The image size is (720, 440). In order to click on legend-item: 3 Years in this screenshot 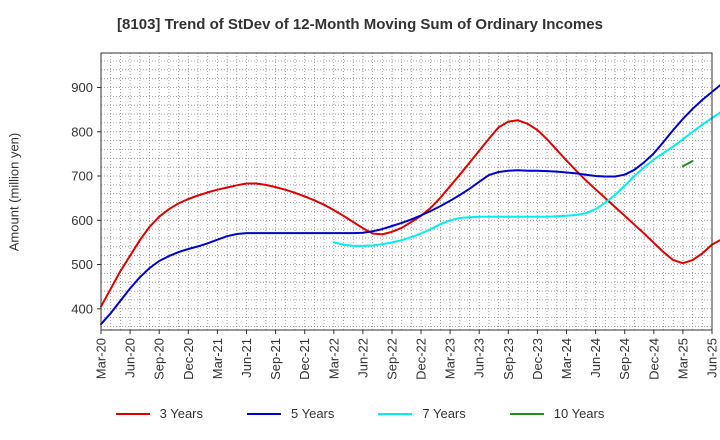, I will do `click(159, 413)`.